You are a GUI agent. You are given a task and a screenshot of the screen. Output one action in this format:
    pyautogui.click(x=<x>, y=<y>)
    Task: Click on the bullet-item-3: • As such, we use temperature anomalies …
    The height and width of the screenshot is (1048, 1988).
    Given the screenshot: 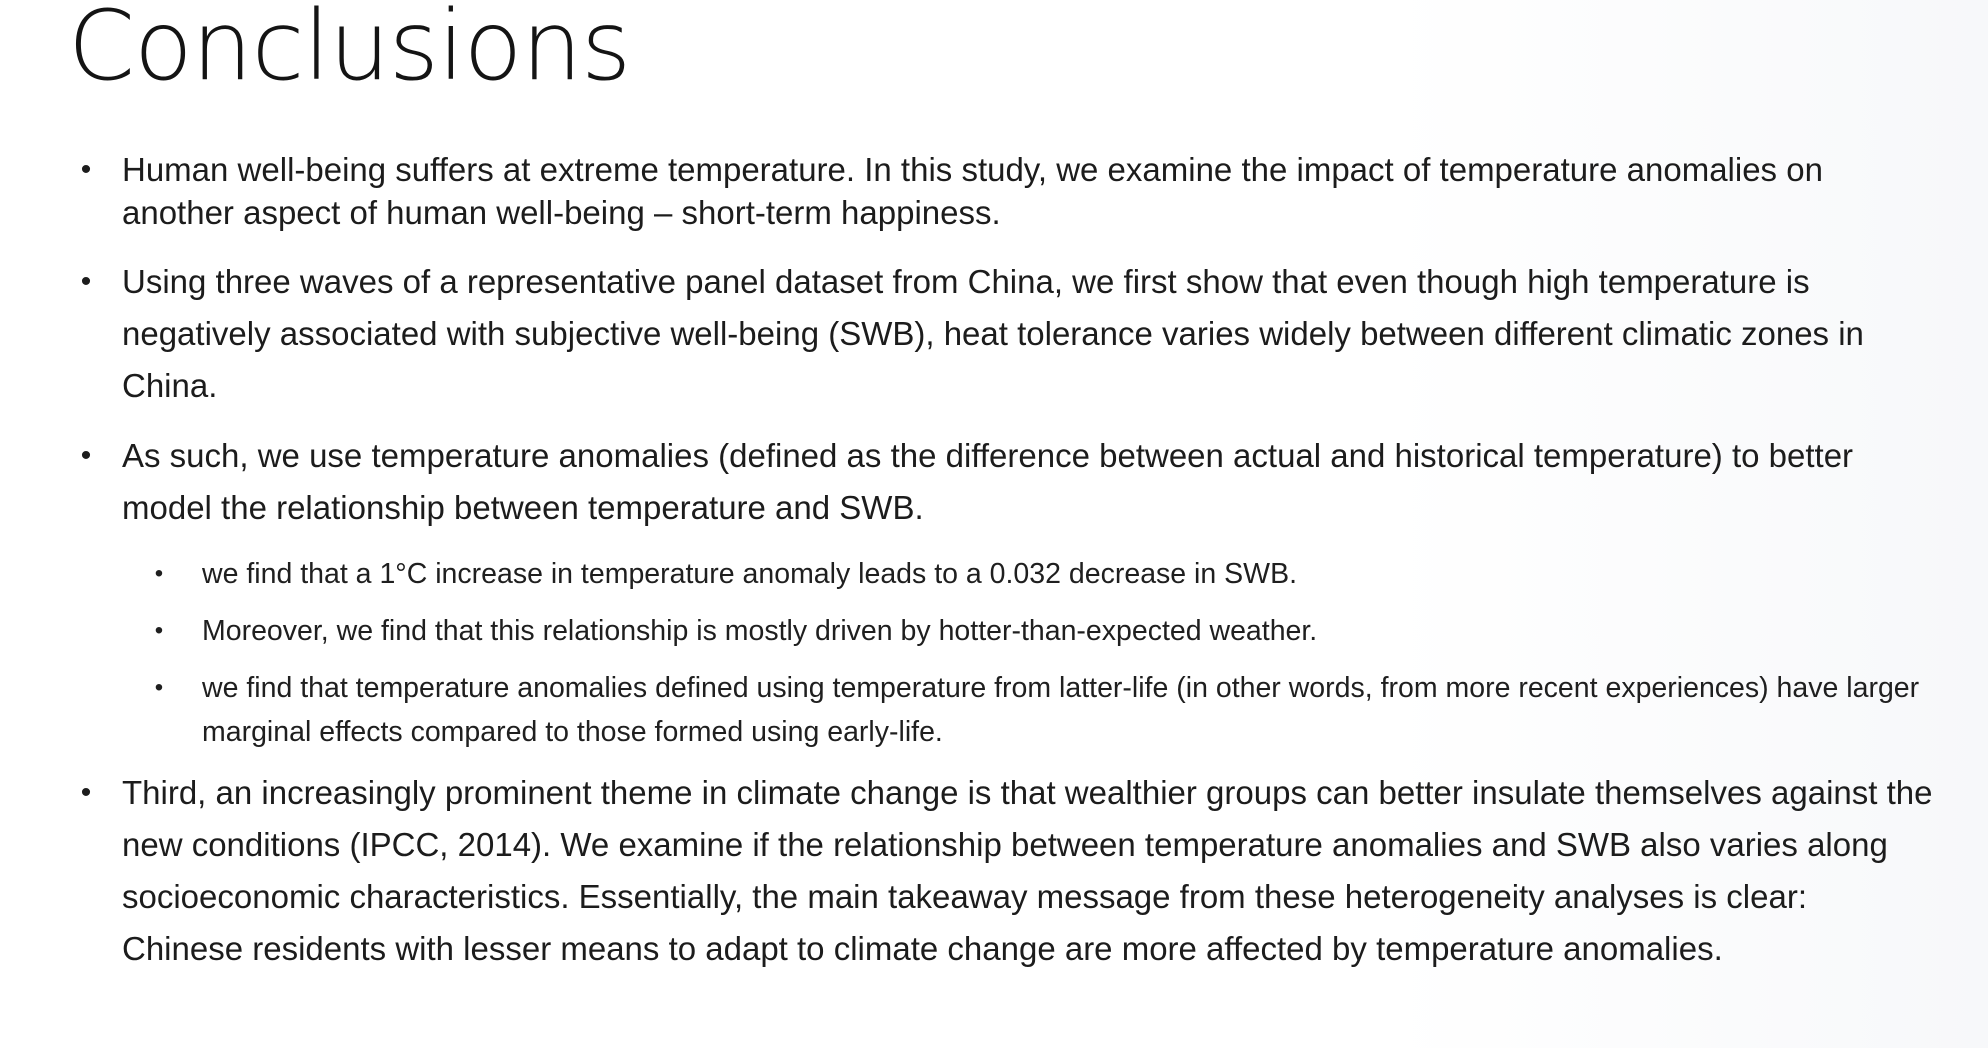 What is the action you would take?
    pyautogui.click(x=1006, y=482)
    